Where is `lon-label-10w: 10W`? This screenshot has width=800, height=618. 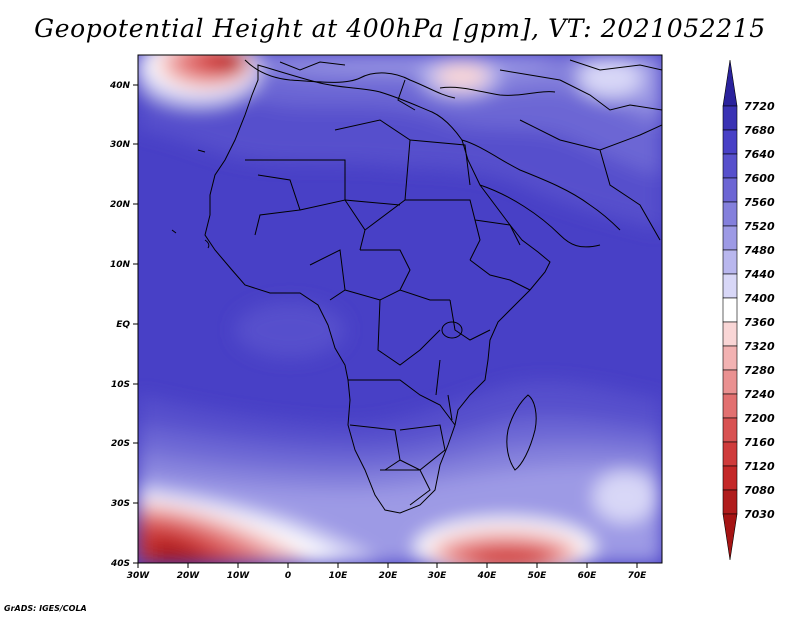
lon-label-10w: 10W is located at coordinates (239, 576).